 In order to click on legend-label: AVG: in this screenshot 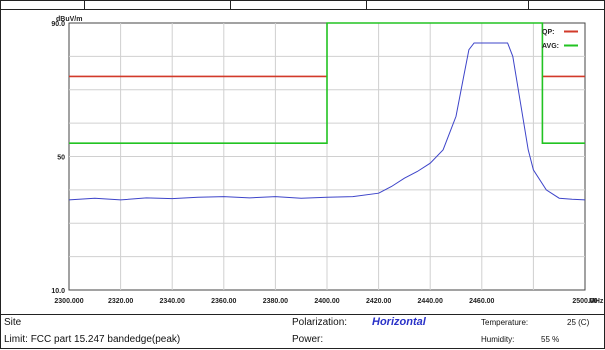, I will do `click(550, 46)`.